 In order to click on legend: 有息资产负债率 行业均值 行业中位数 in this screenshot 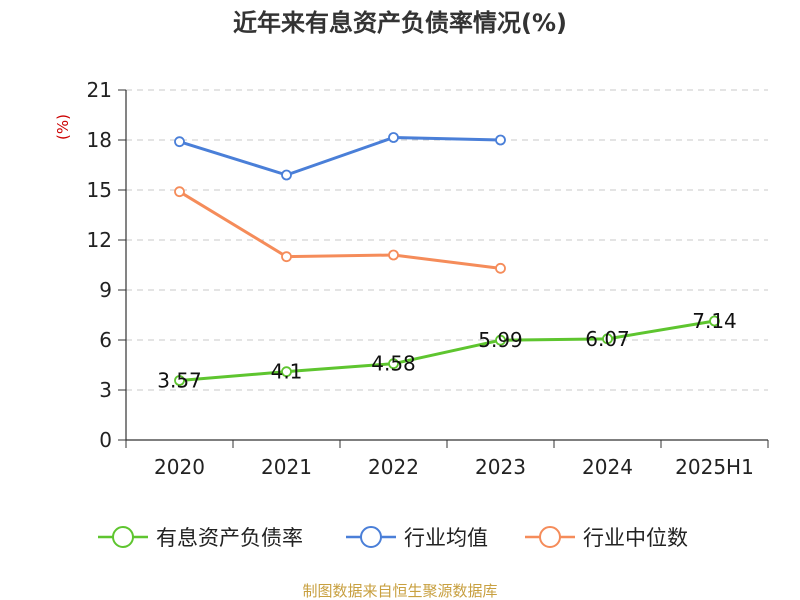, I will do `click(393, 538)`.